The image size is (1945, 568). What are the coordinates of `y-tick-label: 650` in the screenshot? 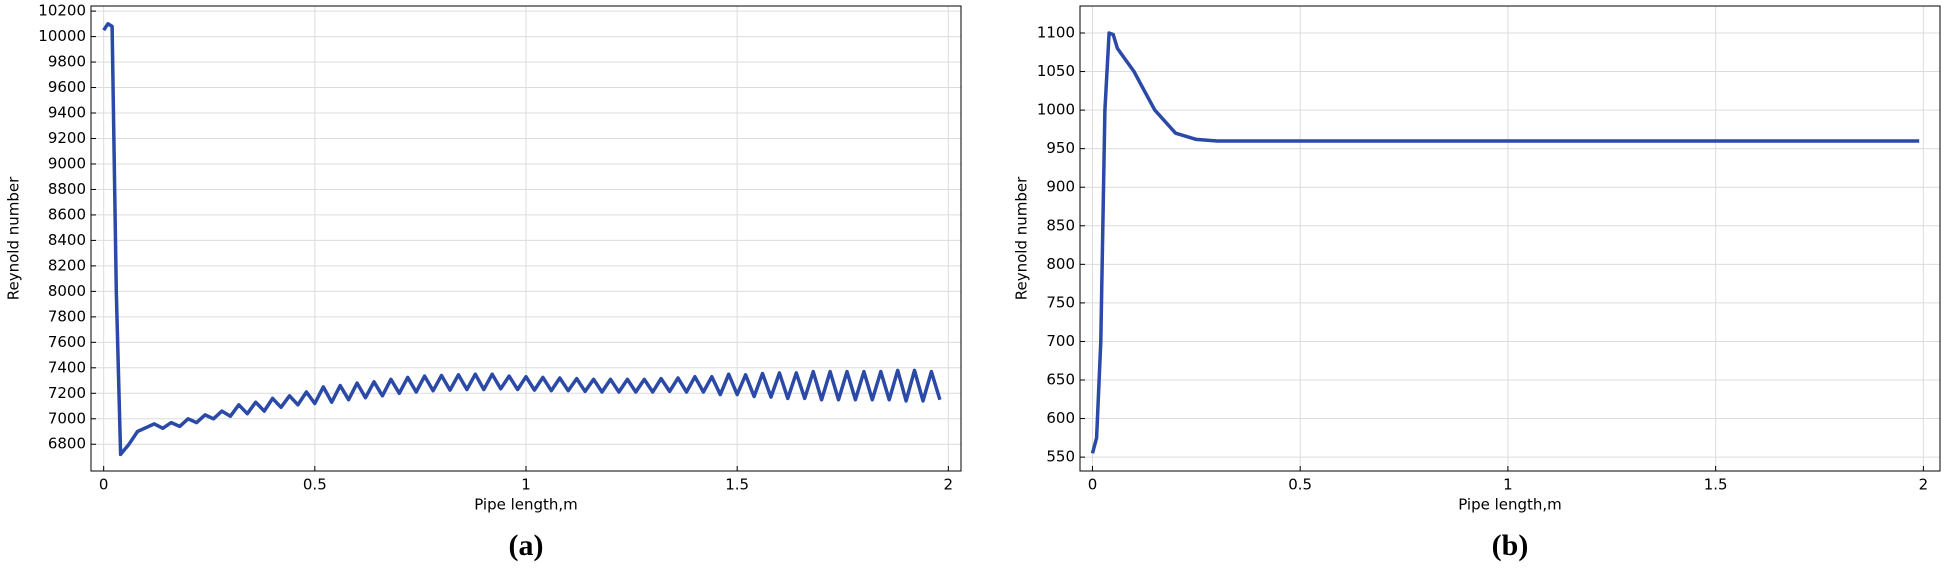 It's located at (1060, 380).